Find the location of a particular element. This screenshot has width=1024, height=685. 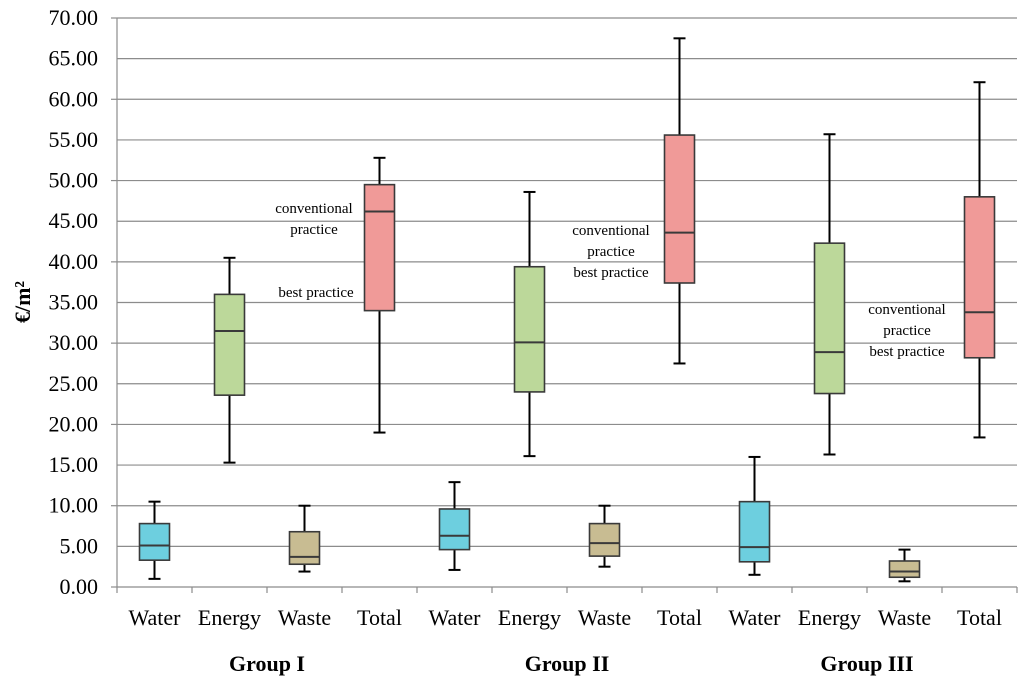

y-tick-label: 65.00 is located at coordinates (74, 58).